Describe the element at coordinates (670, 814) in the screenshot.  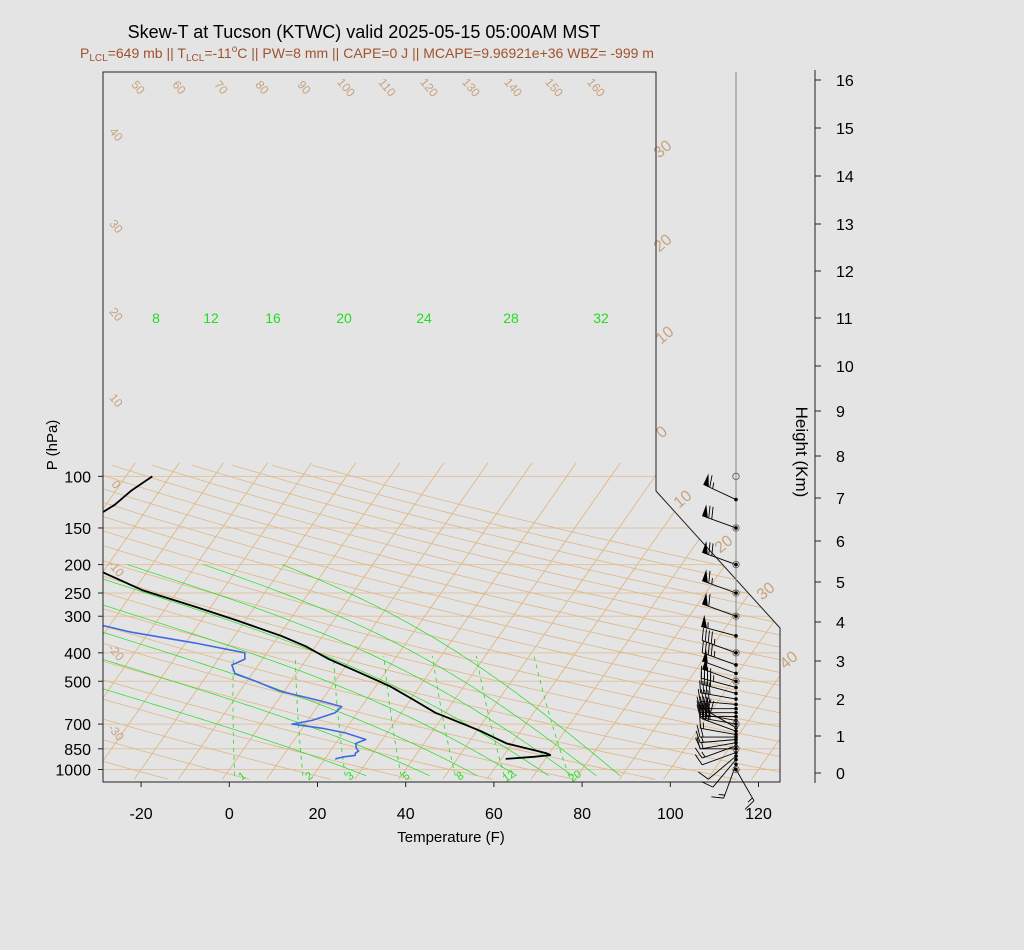
I see `temperature-tick-label: 100` at that location.